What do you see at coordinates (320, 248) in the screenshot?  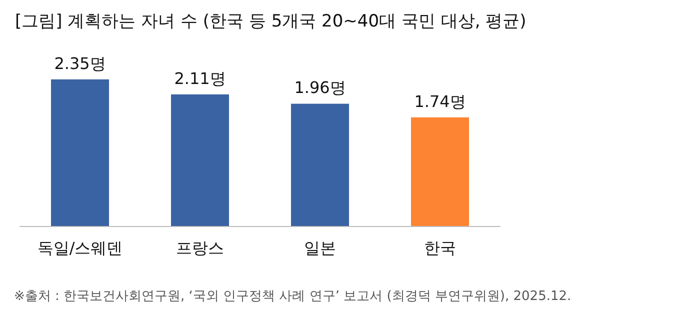 I see `x-tick-label: 일본` at bounding box center [320, 248].